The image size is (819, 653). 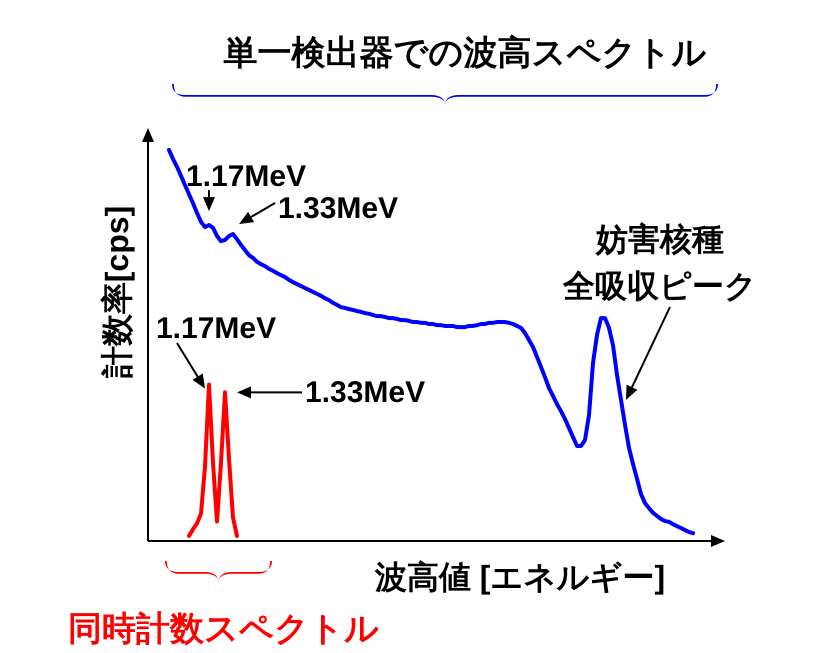 I want to click on text: 同時計数スペクトル, so click(x=223, y=629).